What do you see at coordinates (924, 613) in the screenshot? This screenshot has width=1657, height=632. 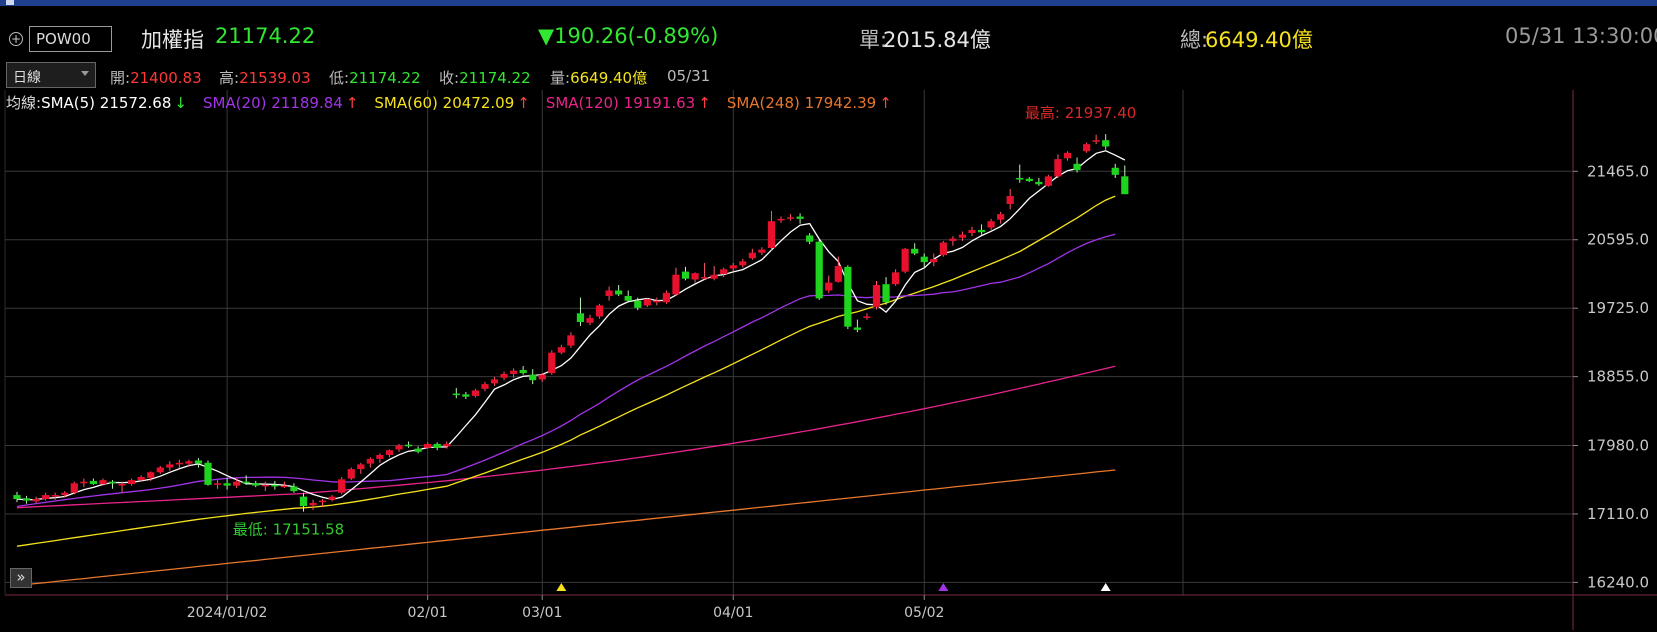 I see `x-tick-label: 05/02` at bounding box center [924, 613].